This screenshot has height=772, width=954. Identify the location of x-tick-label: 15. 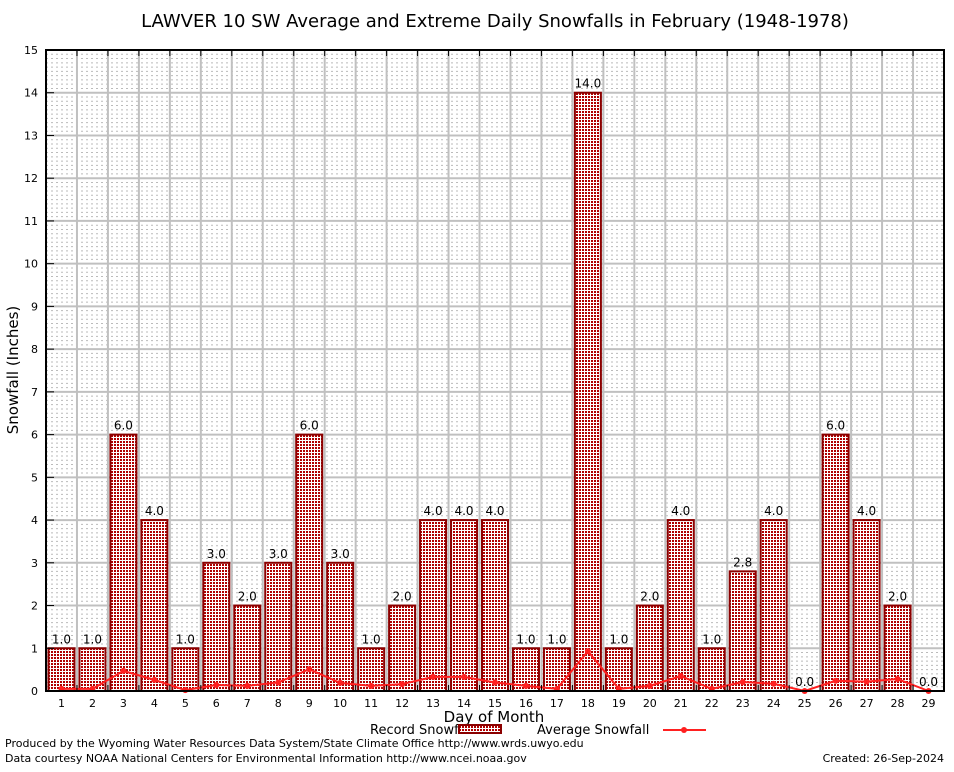
(495, 703).